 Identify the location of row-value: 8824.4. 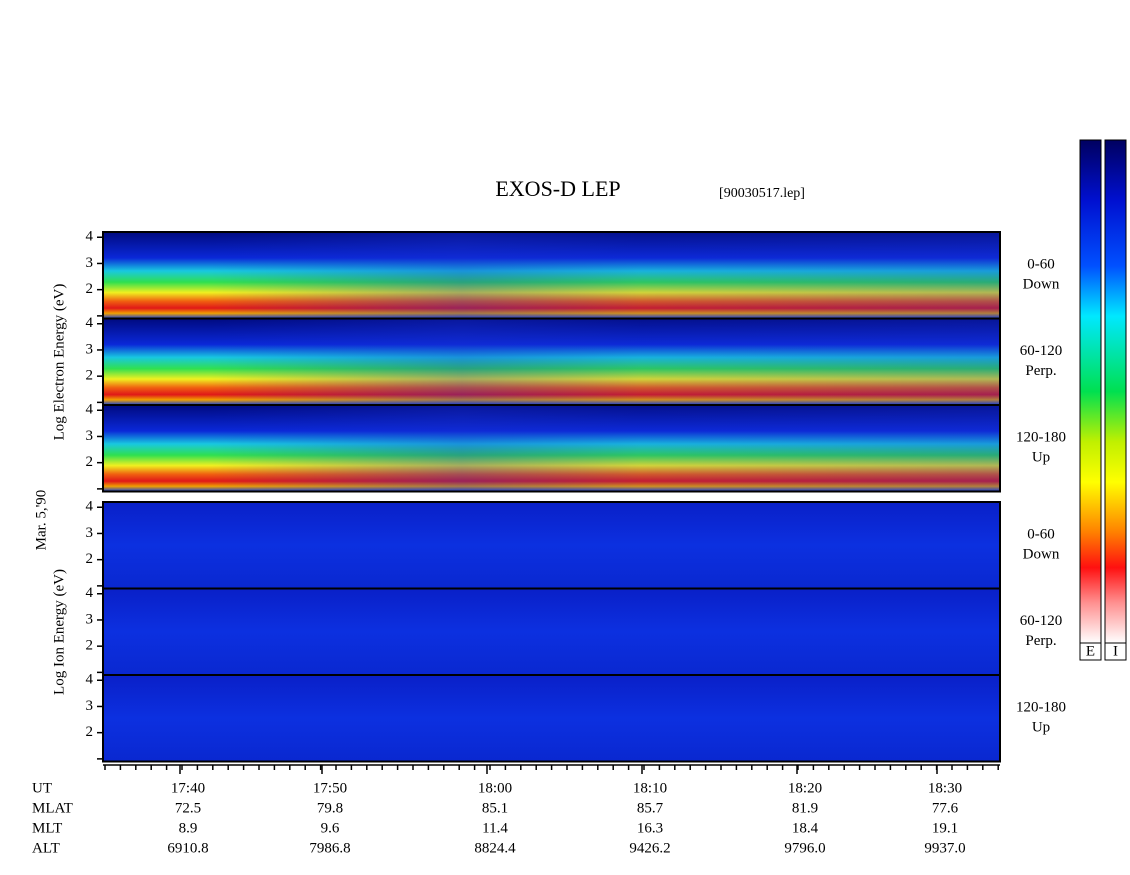
(495, 848).